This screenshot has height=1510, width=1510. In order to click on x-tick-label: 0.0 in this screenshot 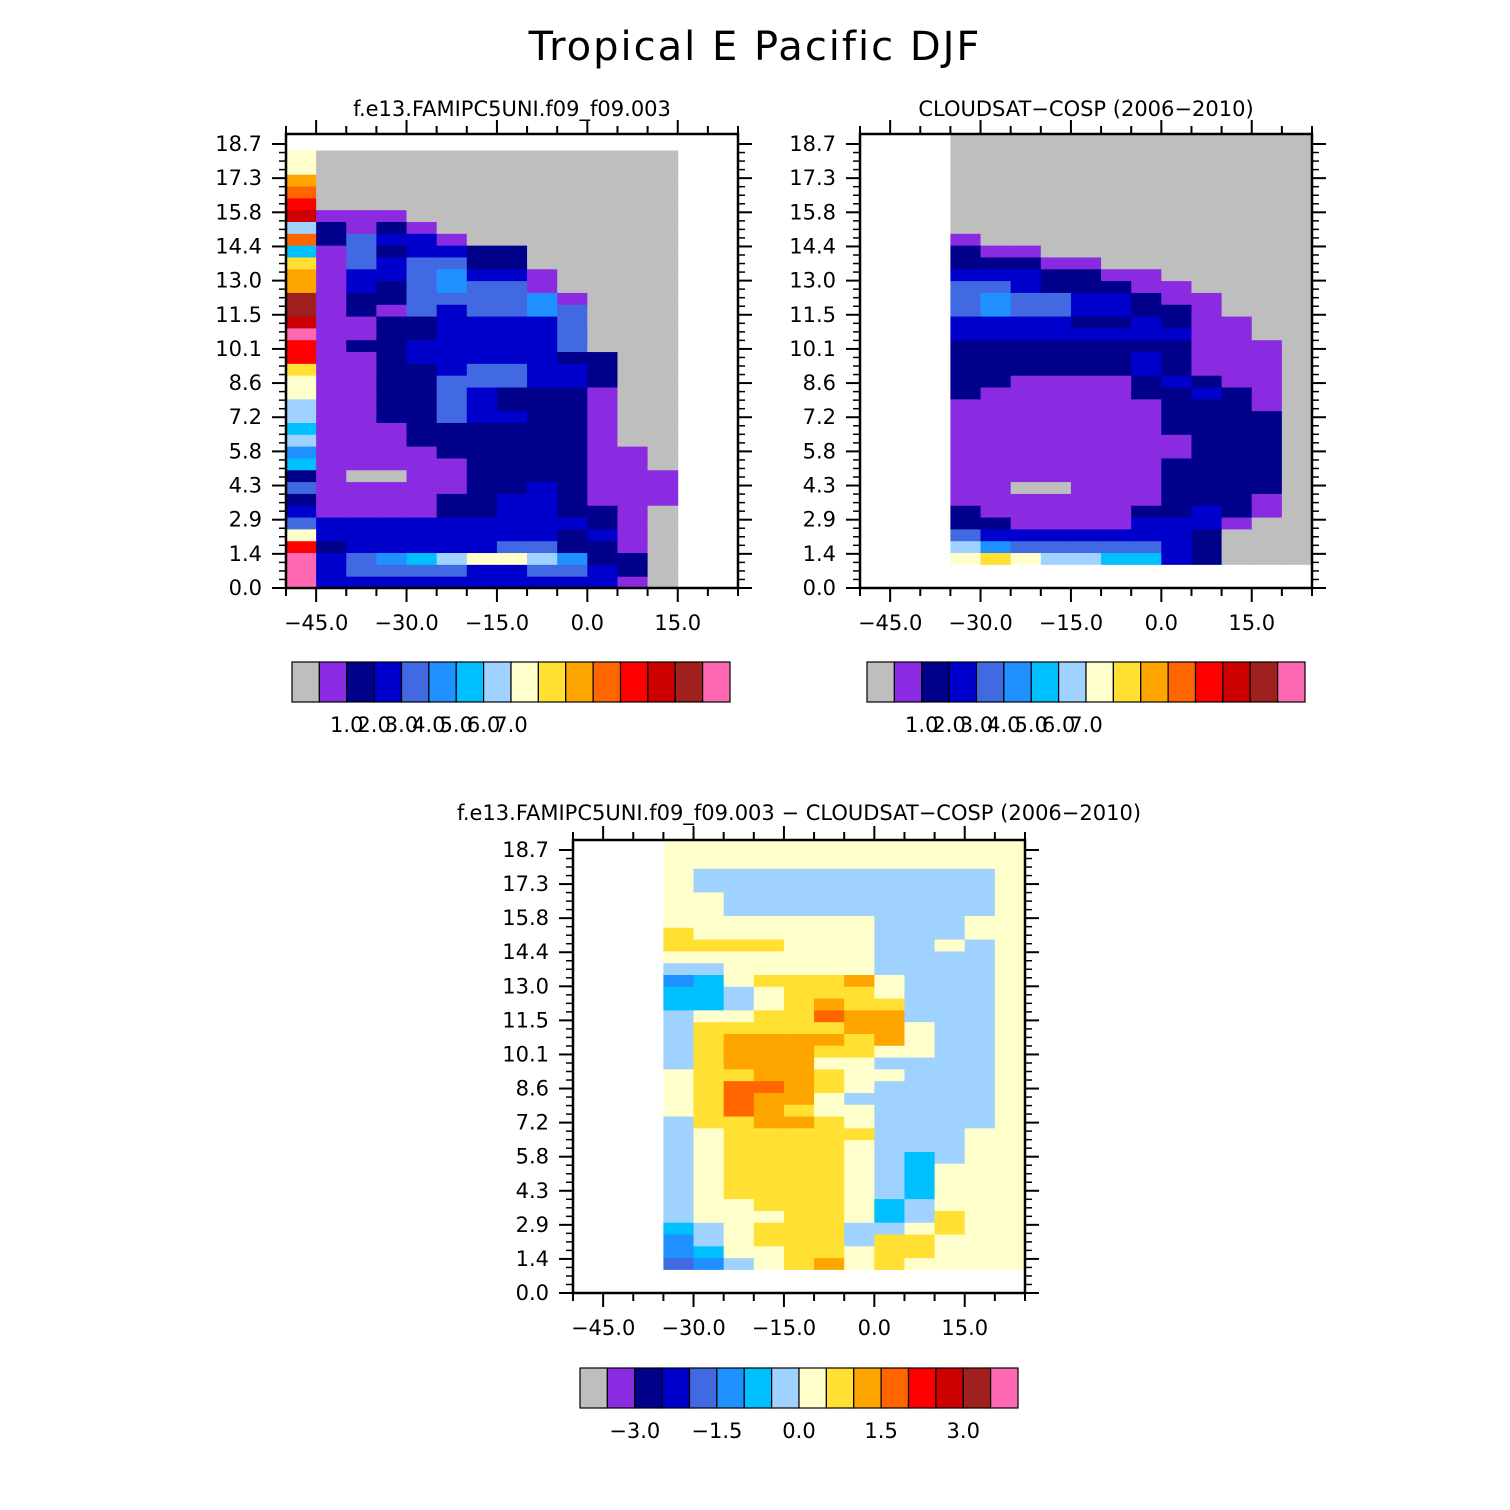, I will do `click(1161, 623)`.